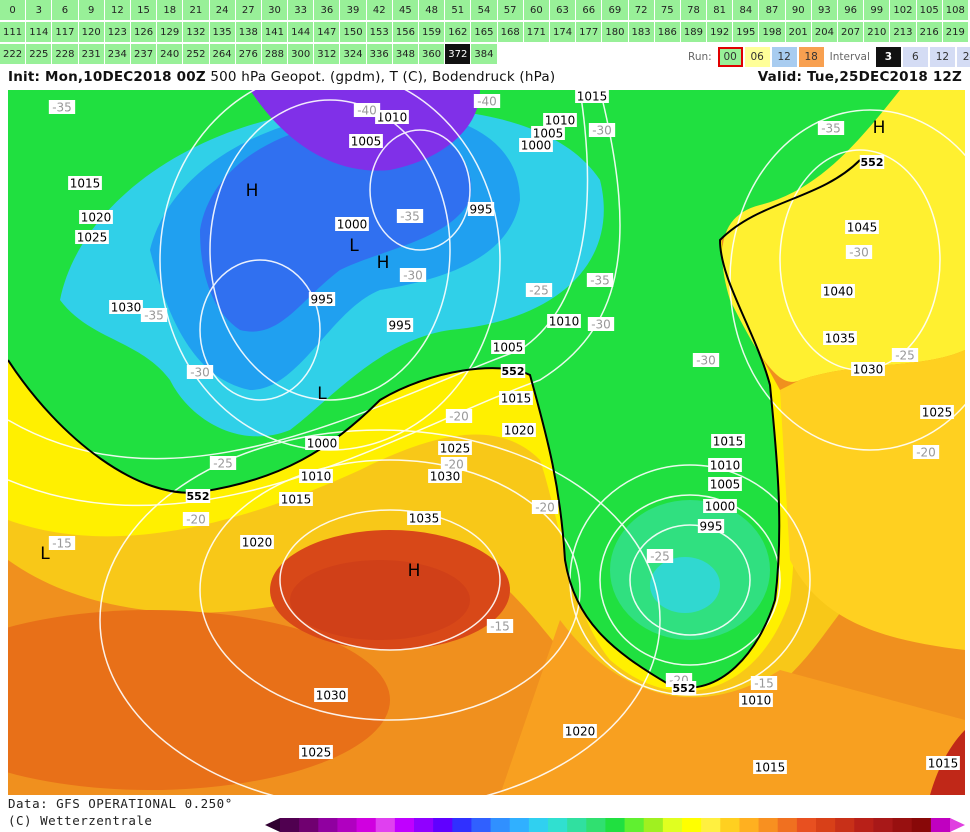  What do you see at coordinates (510, 10) in the screenshot?
I see `hour-link: 57` at bounding box center [510, 10].